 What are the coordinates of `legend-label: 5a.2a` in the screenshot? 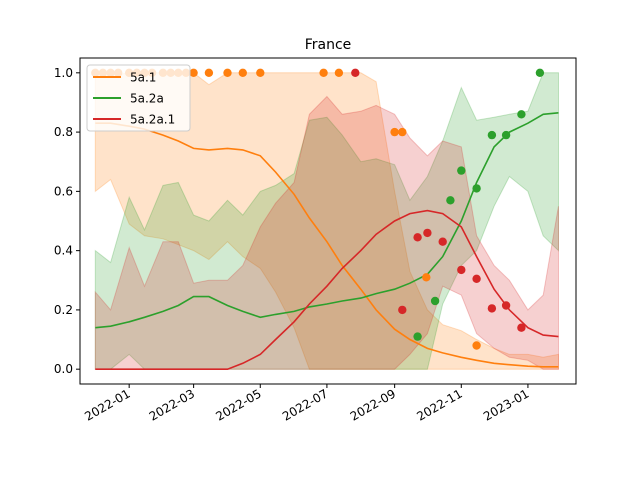 It's located at (147, 99).